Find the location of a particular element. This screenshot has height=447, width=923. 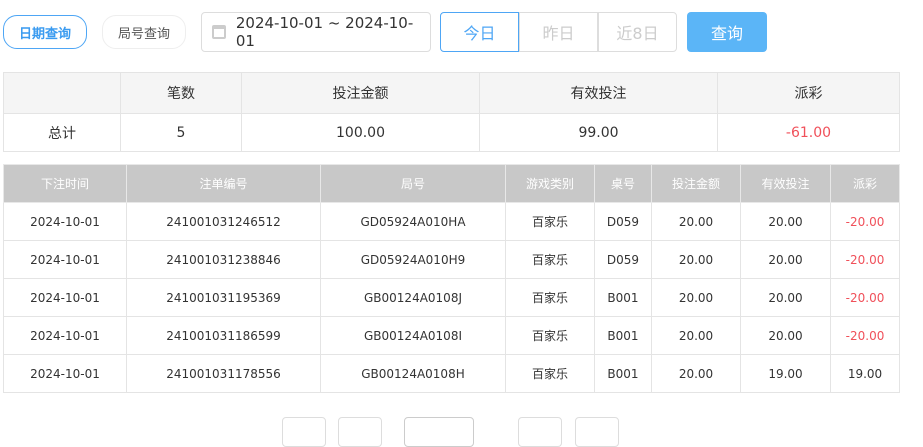

next-page-button is located at coordinates (540, 432).